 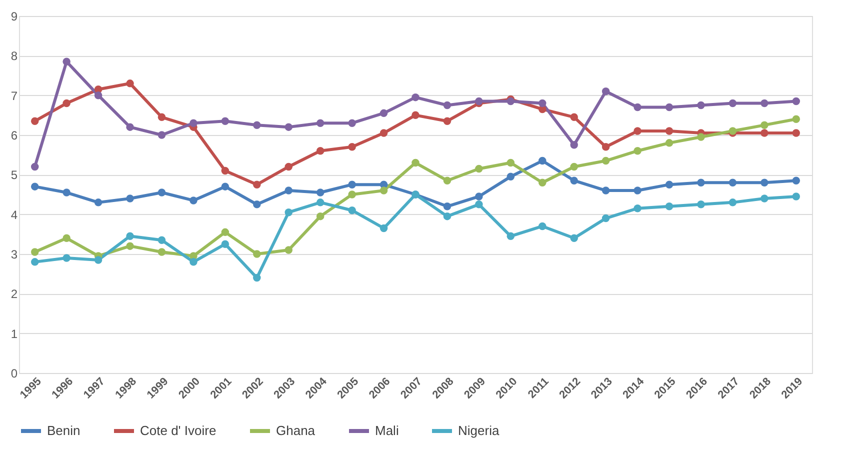 What do you see at coordinates (14, 215) in the screenshot?
I see `y-tick-label: 4` at bounding box center [14, 215].